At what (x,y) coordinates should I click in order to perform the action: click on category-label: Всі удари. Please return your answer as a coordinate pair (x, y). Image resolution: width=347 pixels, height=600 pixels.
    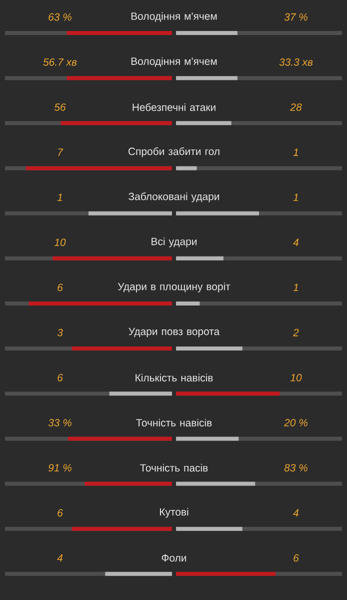
    Looking at the image, I should click on (174, 243).